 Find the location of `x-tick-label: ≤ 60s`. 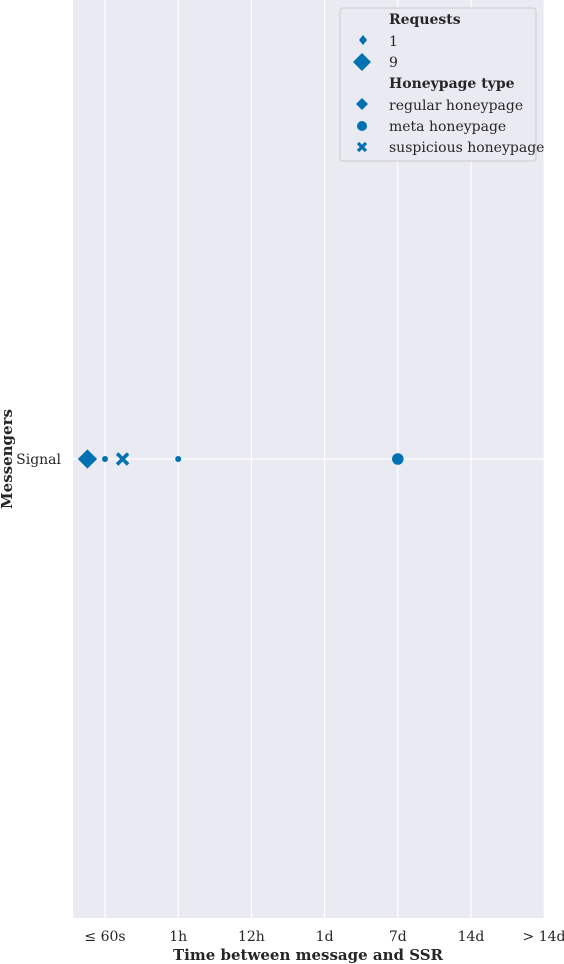

x-tick-label: ≤ 60s is located at coordinates (104, 937).